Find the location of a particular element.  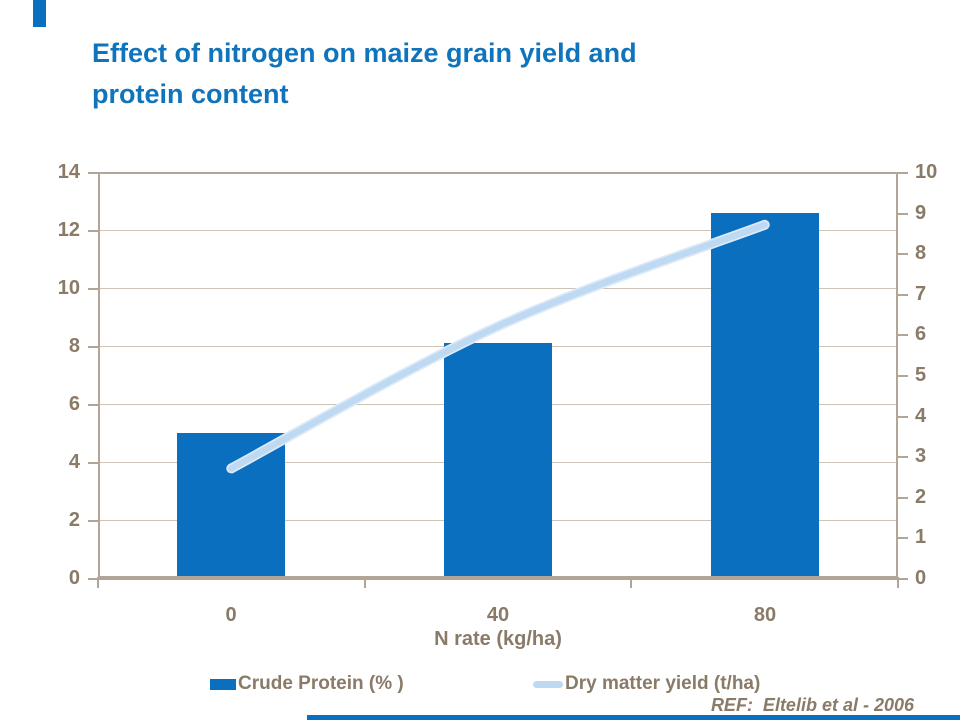

left-axis-tick-label: 12 is located at coordinates (68, 230).